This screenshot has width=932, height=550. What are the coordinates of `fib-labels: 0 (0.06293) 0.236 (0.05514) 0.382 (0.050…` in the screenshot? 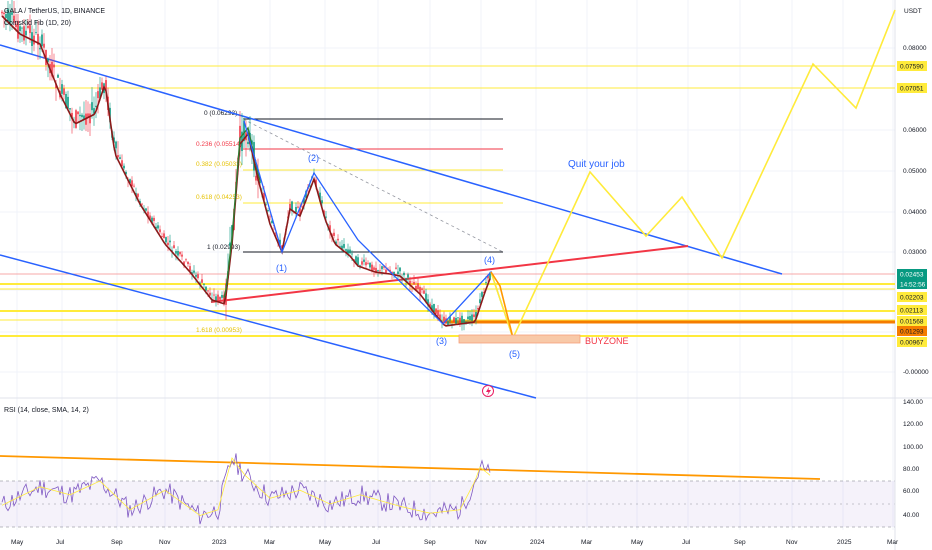 It's located at (219, 222).